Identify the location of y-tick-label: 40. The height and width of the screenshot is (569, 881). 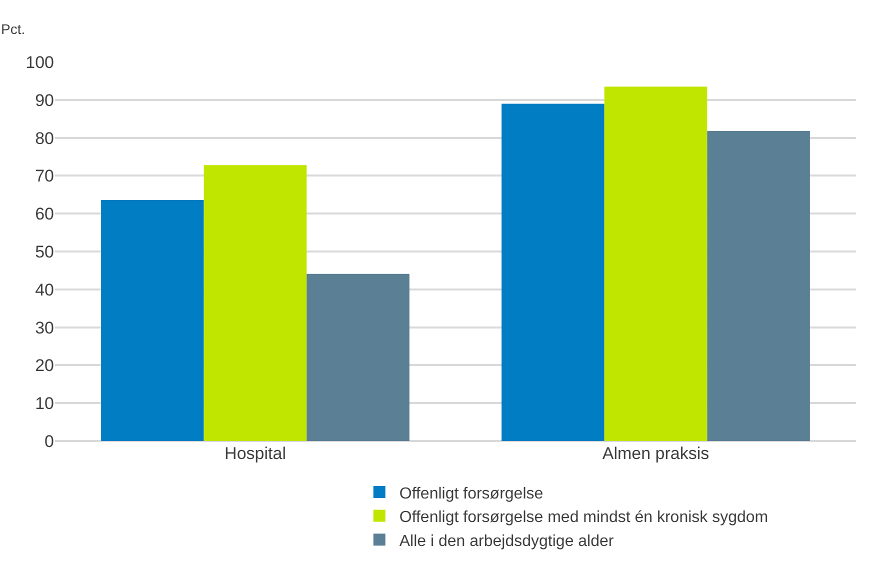
(44, 290).